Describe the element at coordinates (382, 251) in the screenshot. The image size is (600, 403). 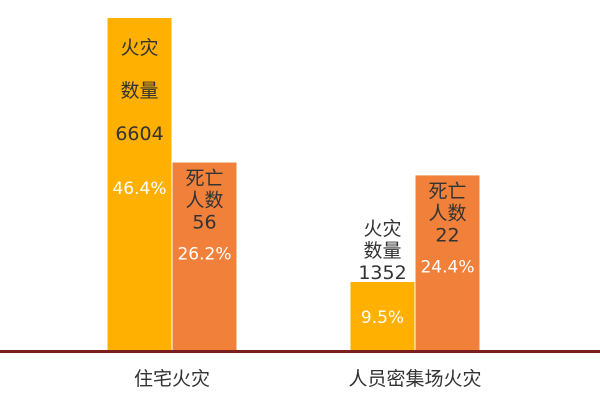
I see `value-label-fires-1-line-1: 数量` at that location.